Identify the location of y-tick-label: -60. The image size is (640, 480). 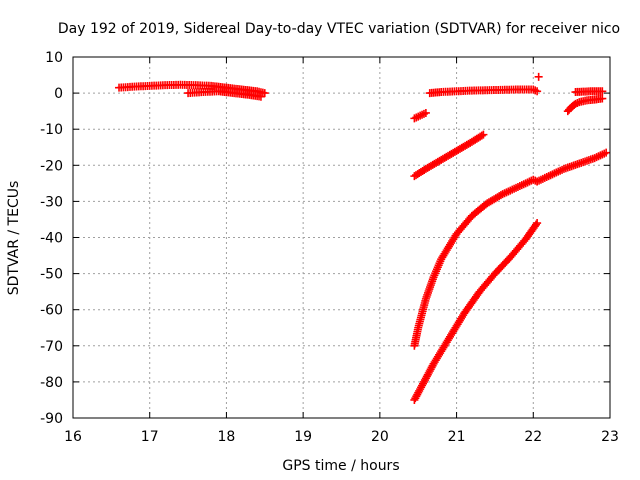
(51, 311).